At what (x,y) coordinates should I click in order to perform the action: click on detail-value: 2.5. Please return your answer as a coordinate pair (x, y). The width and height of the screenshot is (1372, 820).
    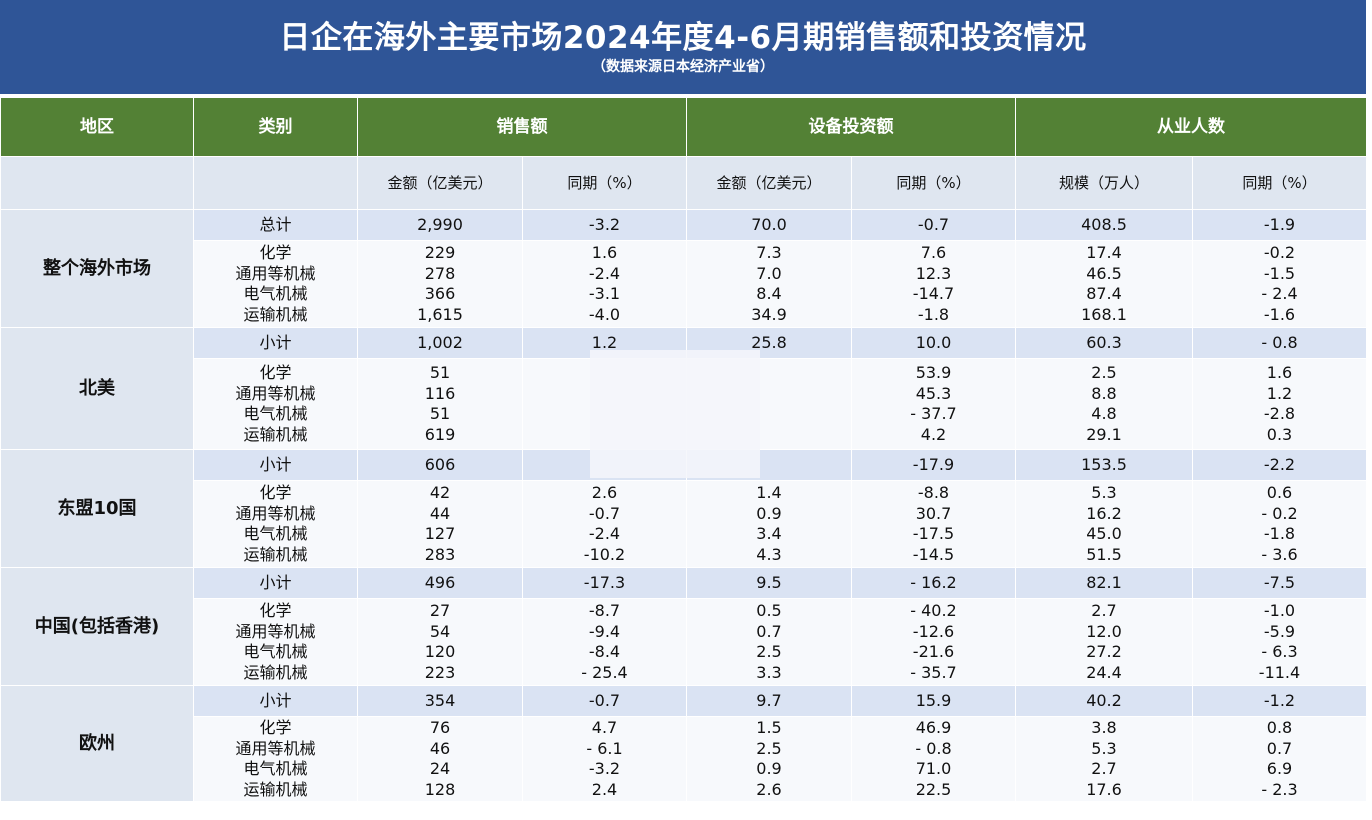
    Looking at the image, I should click on (769, 651).